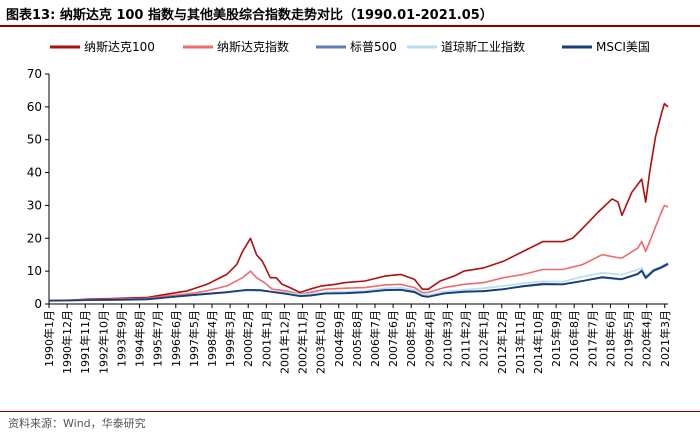 Image resolution: width=700 pixels, height=433 pixels. I want to click on legend: 纳斯达克100 纳斯达克指数 标普500 道琼斯工业指数 MSCI美国, so click(350, 46).